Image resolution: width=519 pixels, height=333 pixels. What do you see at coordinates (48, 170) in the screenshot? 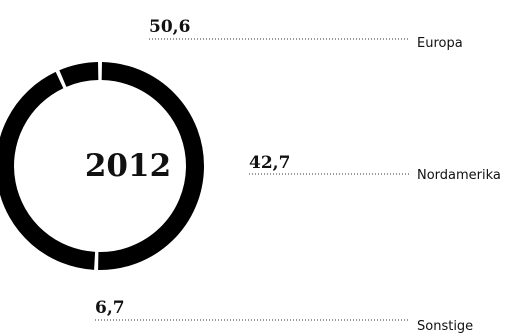
I see `donut-slice-nordamerika` at bounding box center [48, 170].